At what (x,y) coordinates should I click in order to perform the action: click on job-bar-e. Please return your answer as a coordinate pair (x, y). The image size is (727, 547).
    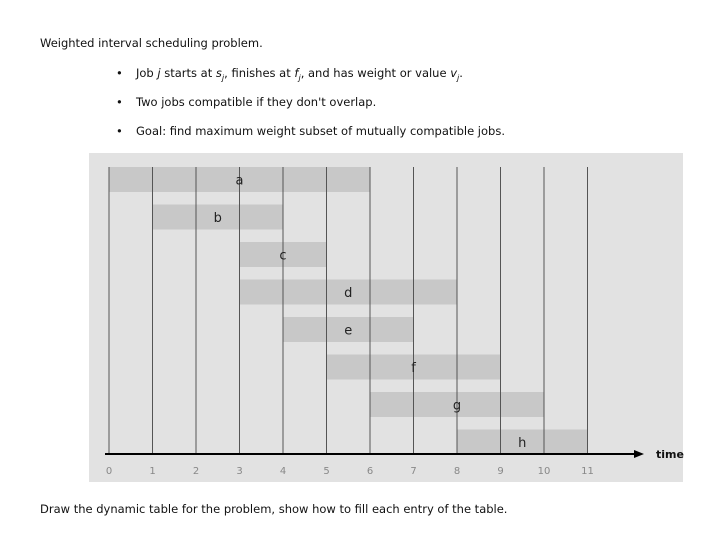
    Looking at the image, I should click on (348, 329).